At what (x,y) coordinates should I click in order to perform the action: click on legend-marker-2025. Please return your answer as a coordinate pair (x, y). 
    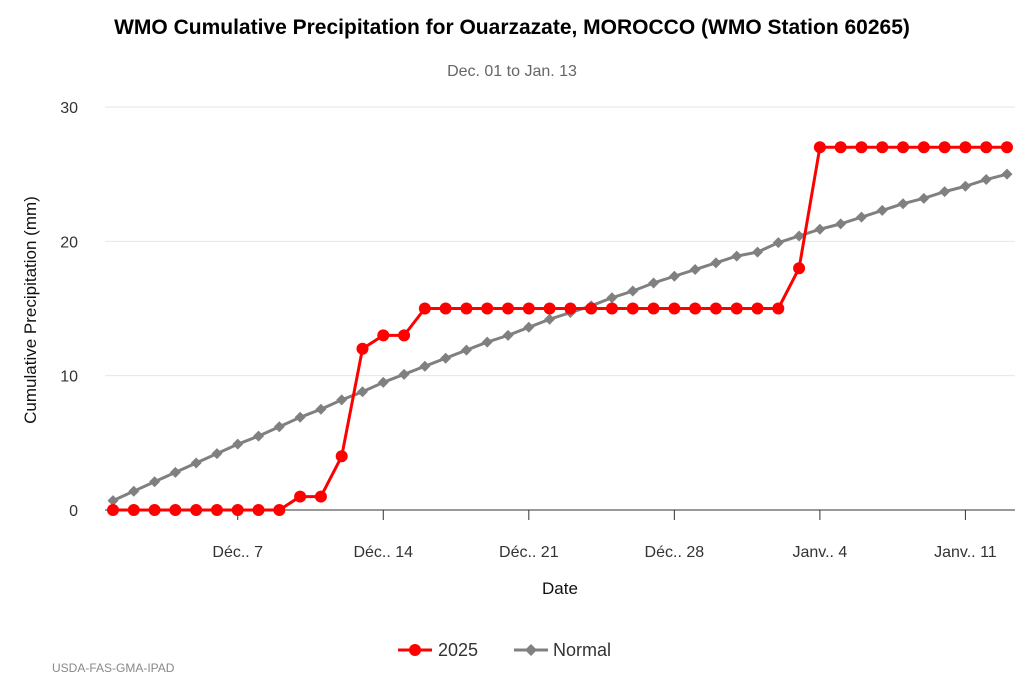
    Looking at the image, I should click on (415, 650).